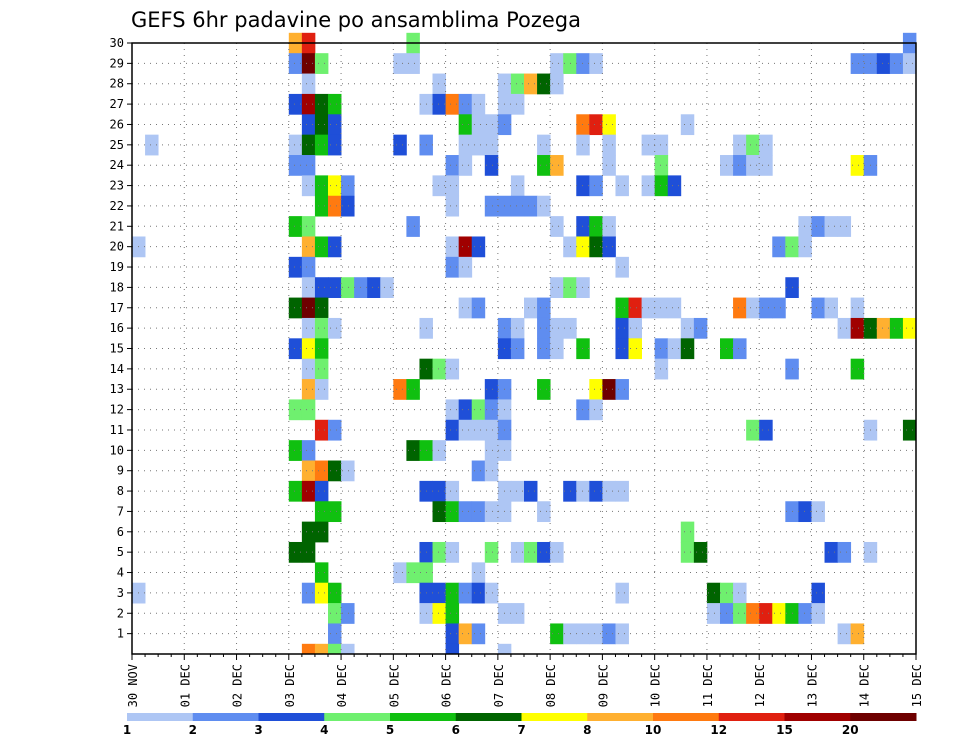 This screenshot has width=960, height=742. What do you see at coordinates (117, 349) in the screenshot?
I see `y-tick-label: 15` at bounding box center [117, 349].